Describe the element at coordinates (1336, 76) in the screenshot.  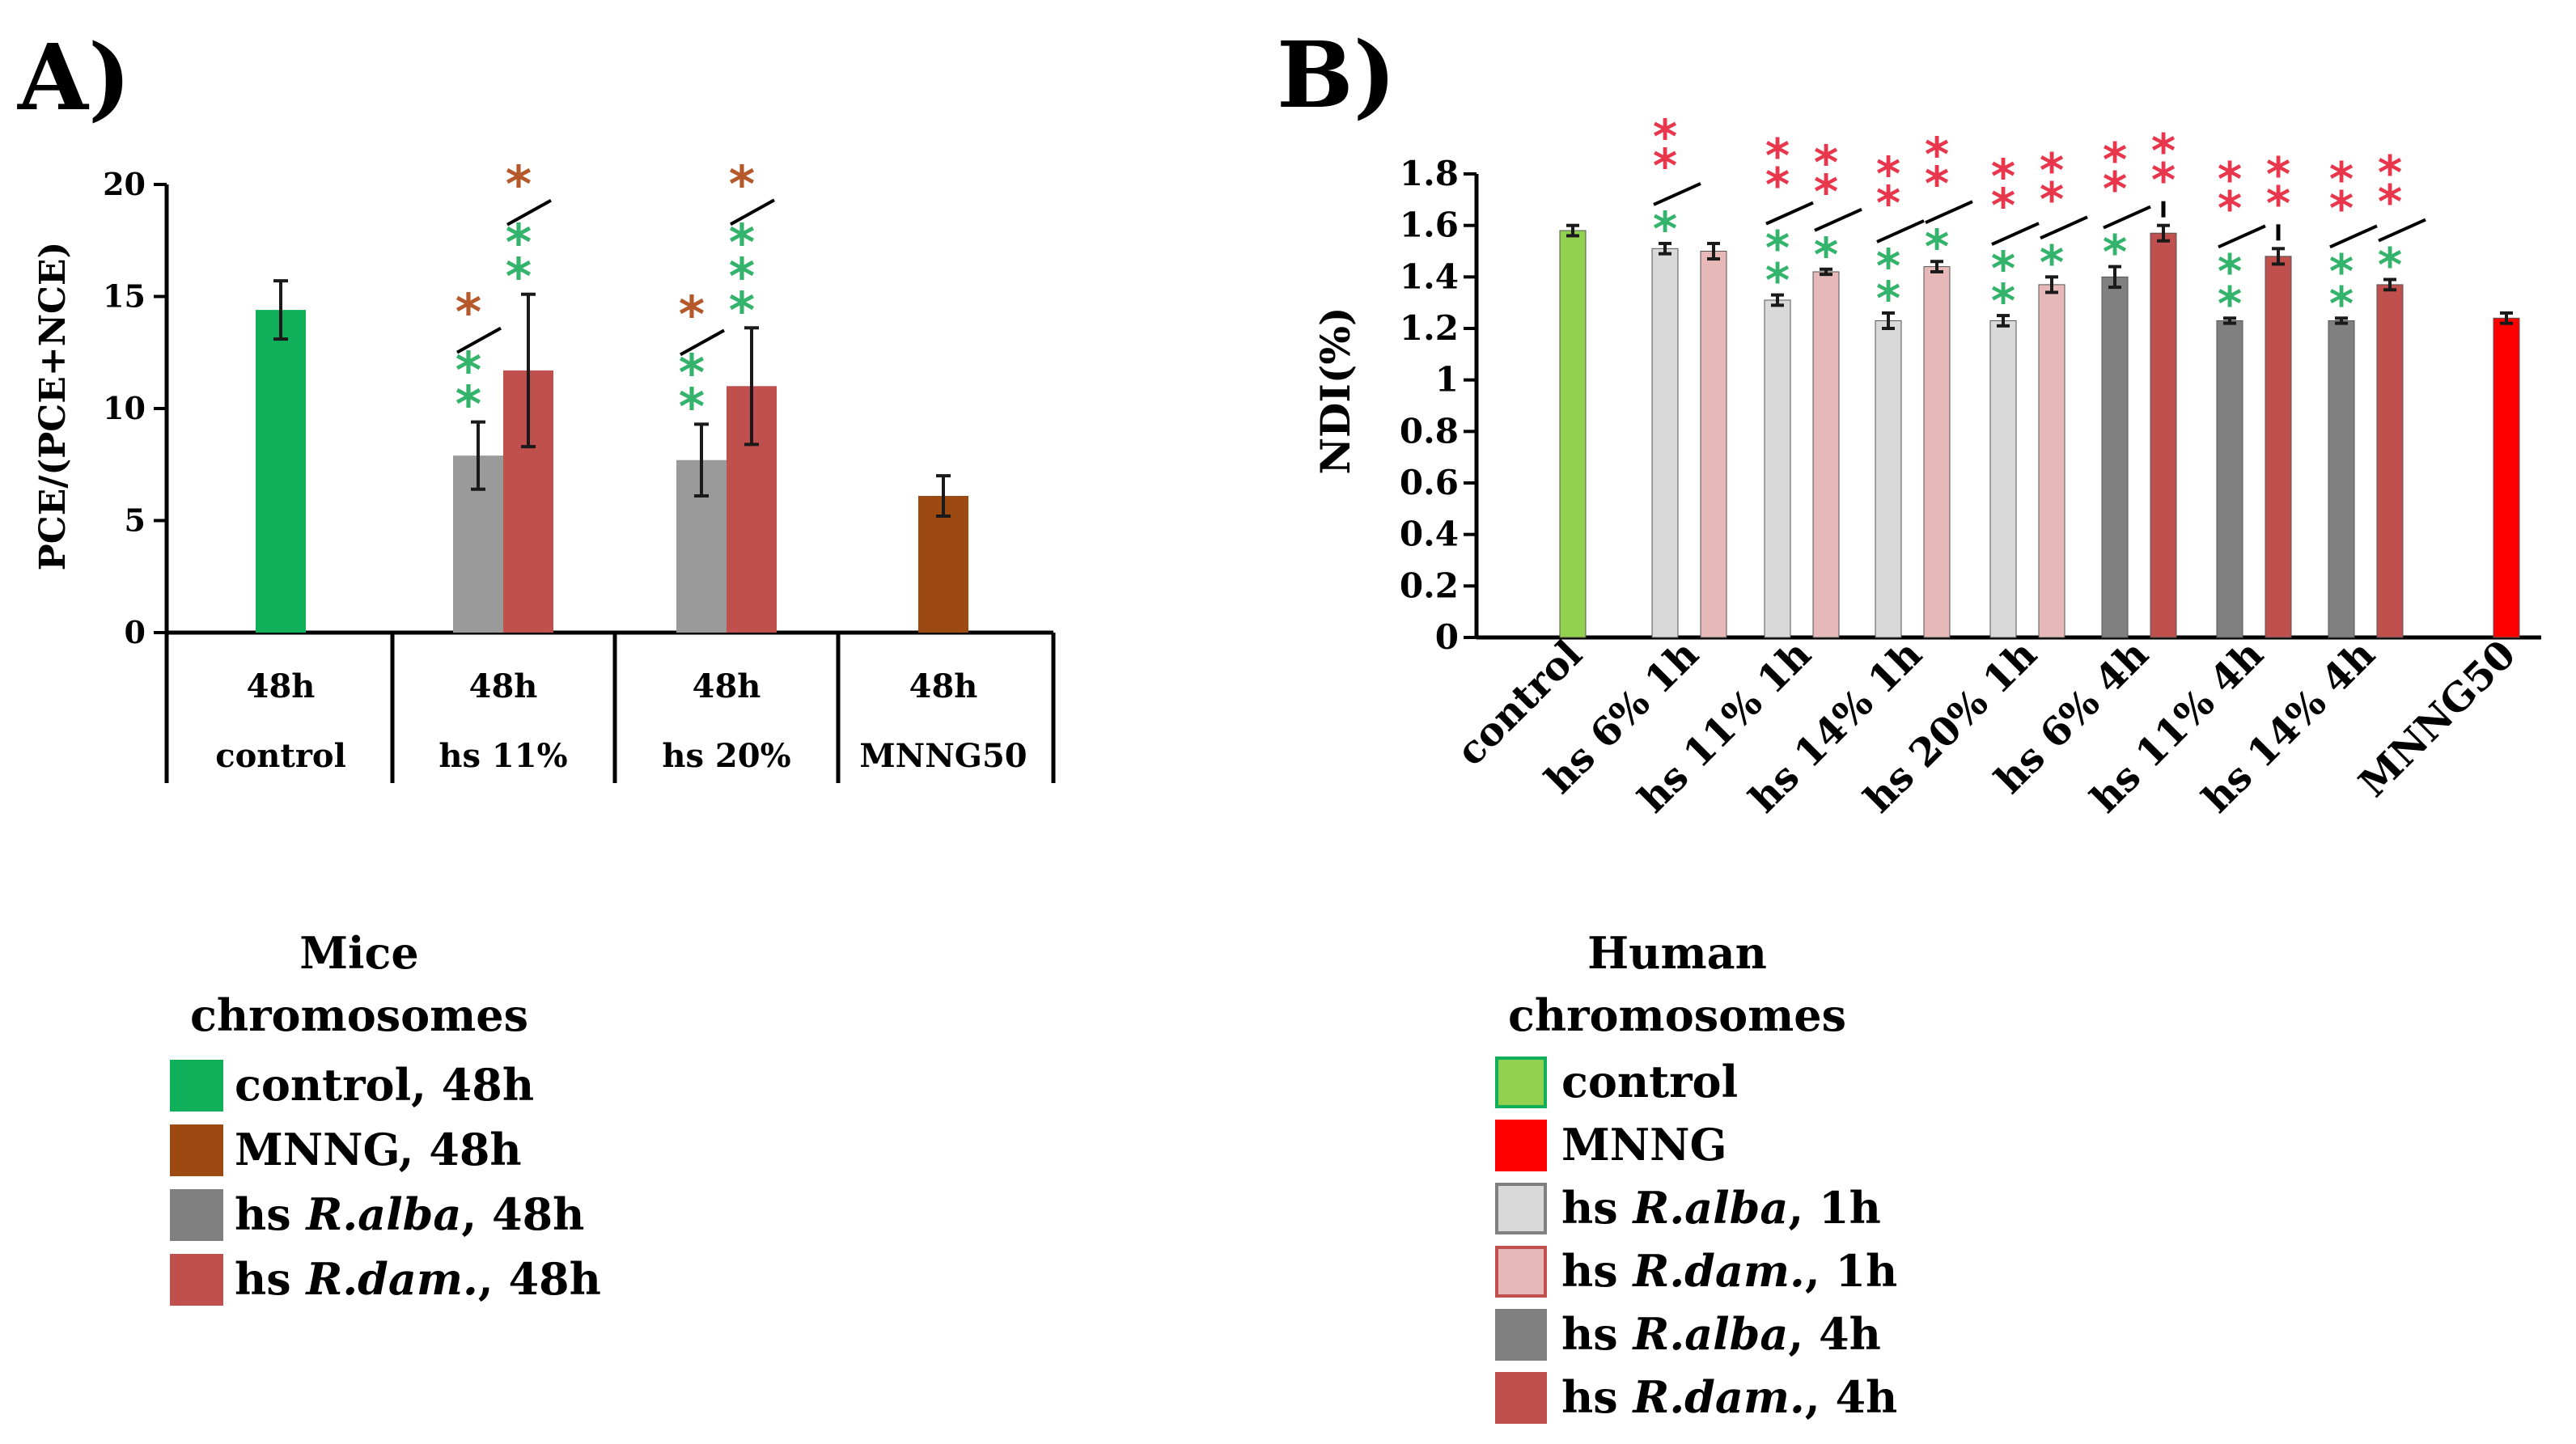
I see `panel-b-label: B)` at that location.